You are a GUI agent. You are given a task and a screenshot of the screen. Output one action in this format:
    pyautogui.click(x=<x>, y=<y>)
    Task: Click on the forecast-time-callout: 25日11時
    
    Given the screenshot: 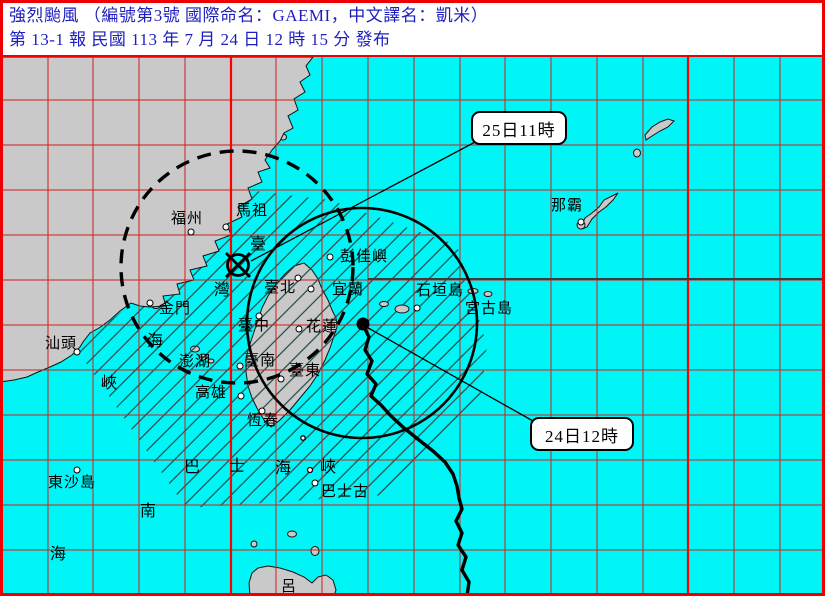 What is the action you would take?
    pyautogui.click(x=519, y=128)
    